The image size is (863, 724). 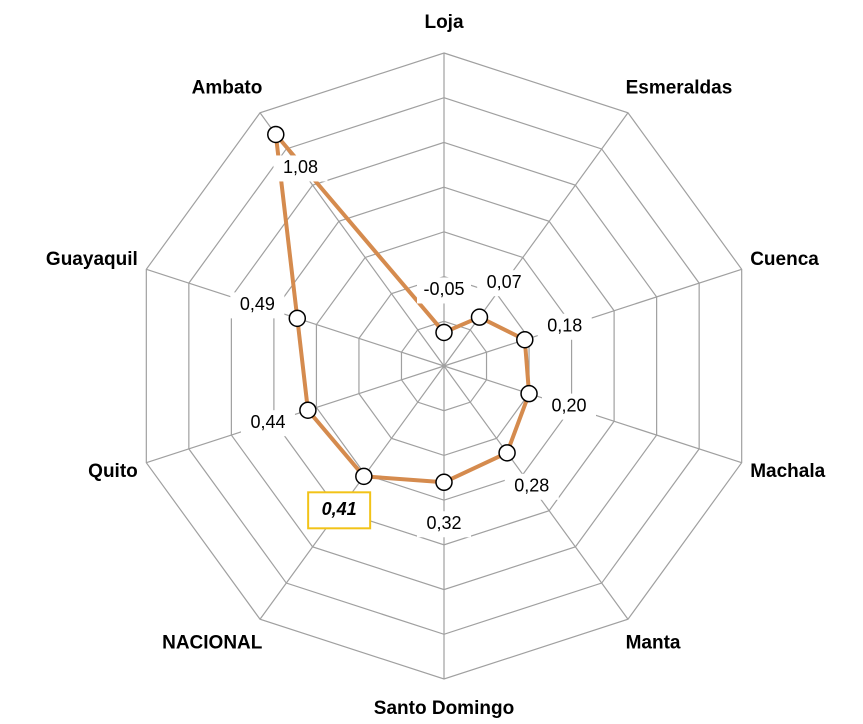 I want to click on value-label: 0,49, so click(x=257, y=304).